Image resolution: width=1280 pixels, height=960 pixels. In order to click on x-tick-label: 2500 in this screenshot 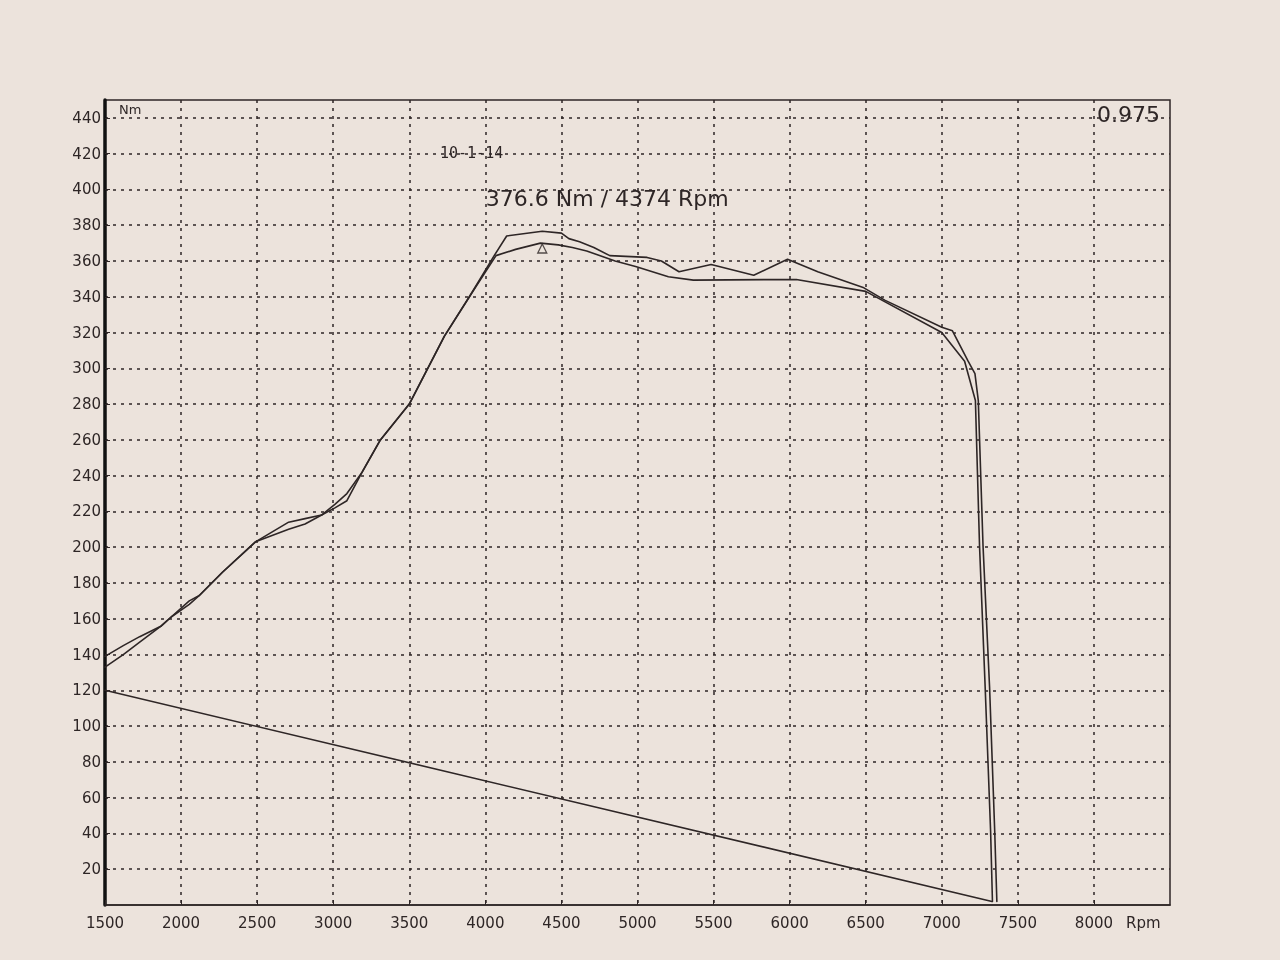, I will do `click(257, 922)`.